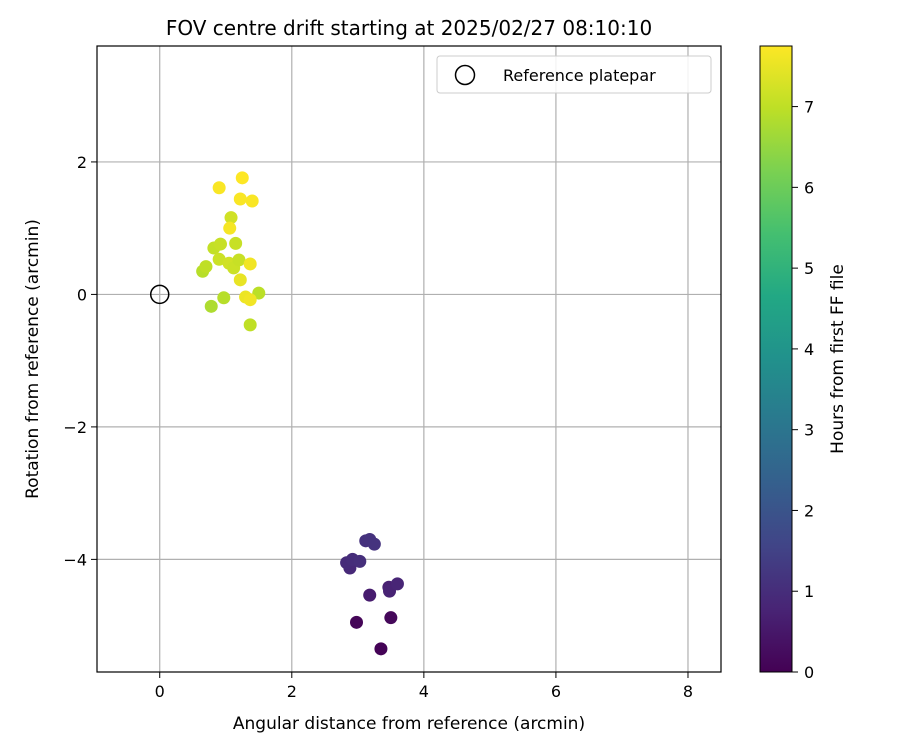 Image resolution: width=900 pixels, height=750 pixels. Describe the element at coordinates (809, 187) in the screenshot. I see `colorbar-tick-label: 6` at that location.